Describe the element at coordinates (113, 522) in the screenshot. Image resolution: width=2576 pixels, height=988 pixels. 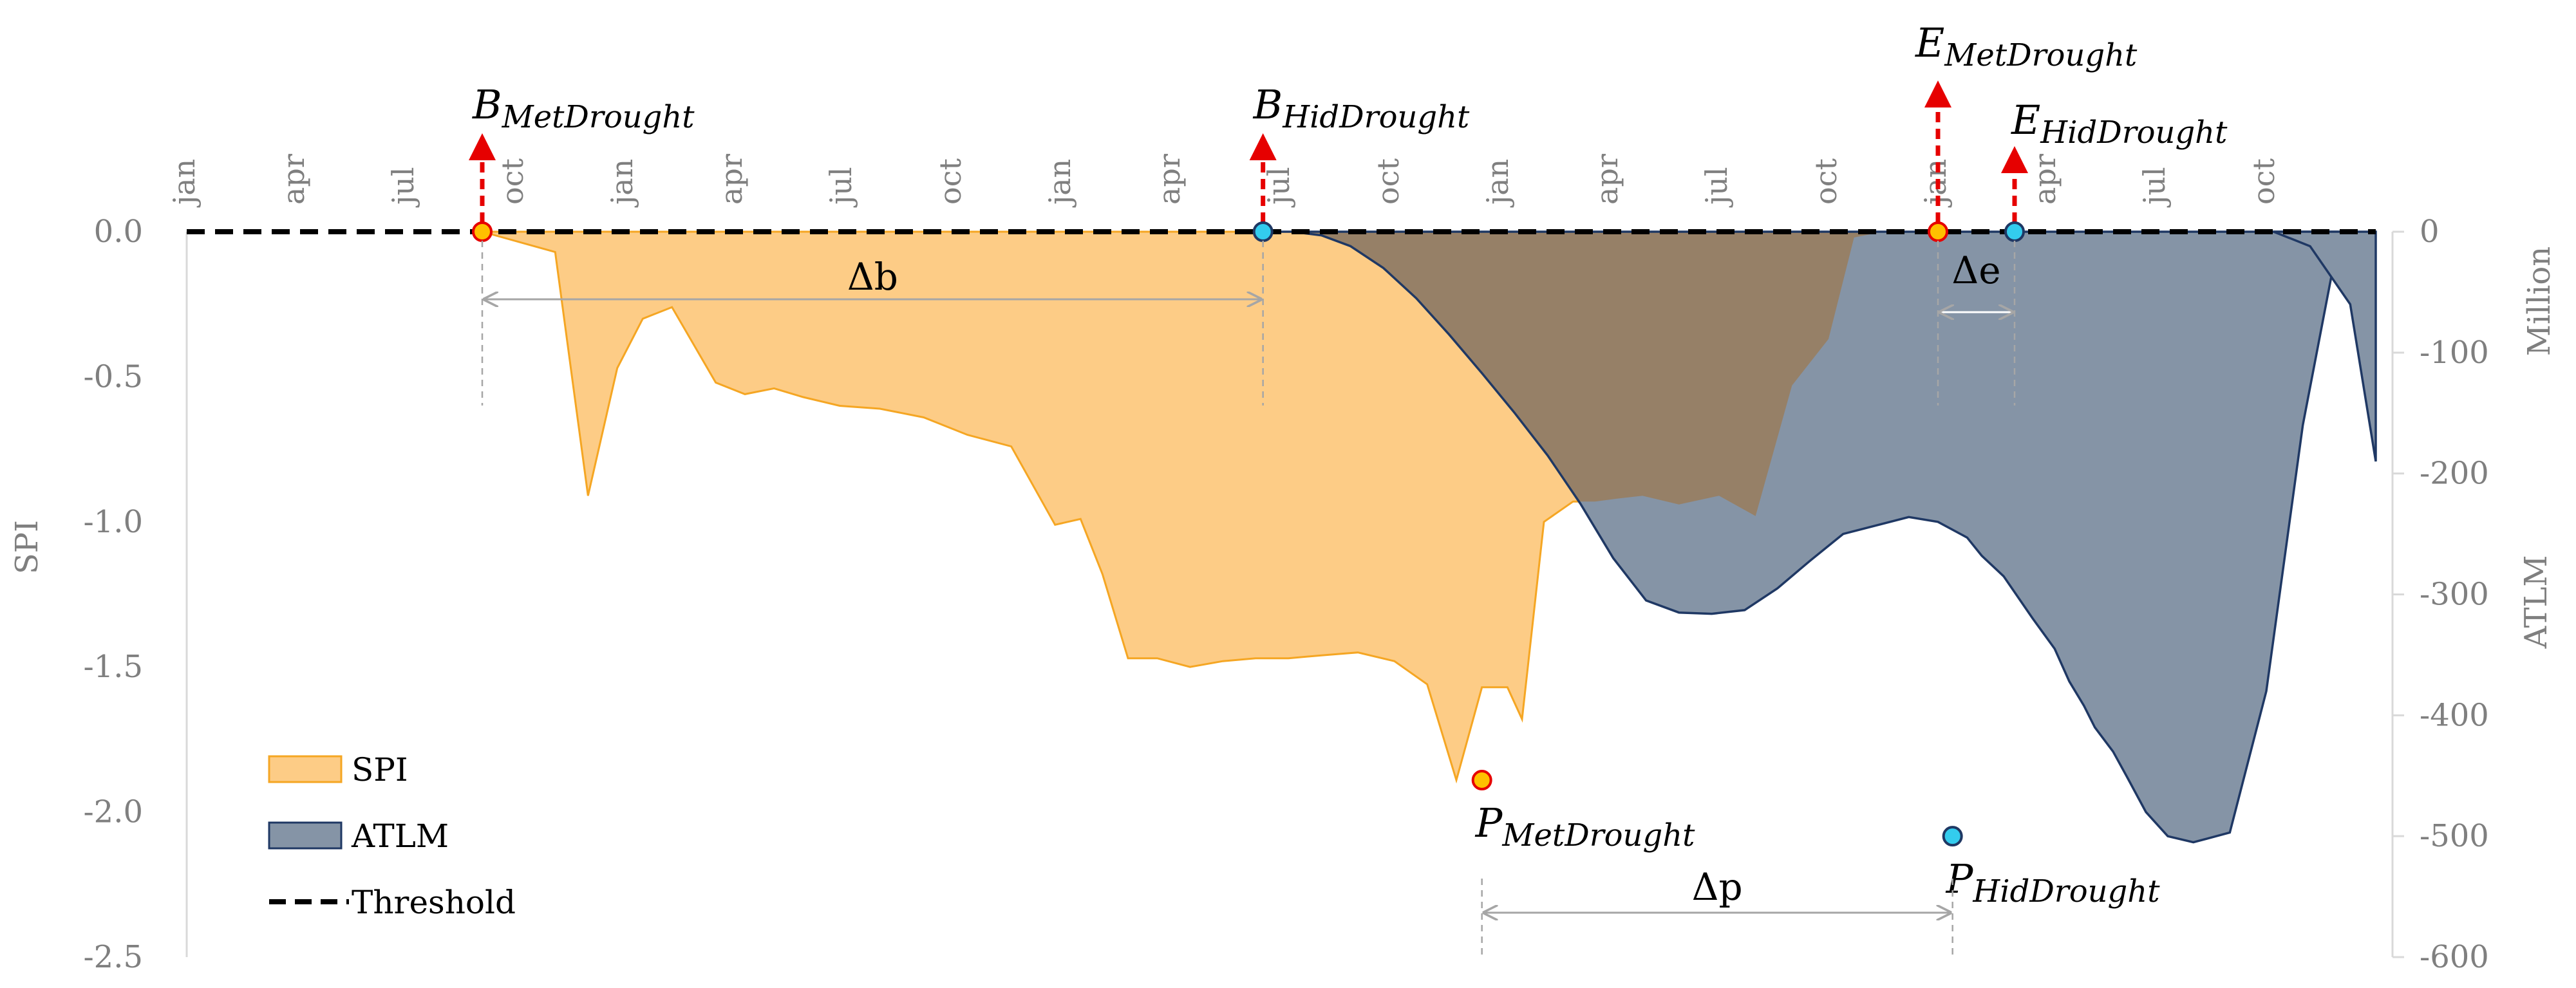
I see `y-left-tick-label: -1.0` at that location.